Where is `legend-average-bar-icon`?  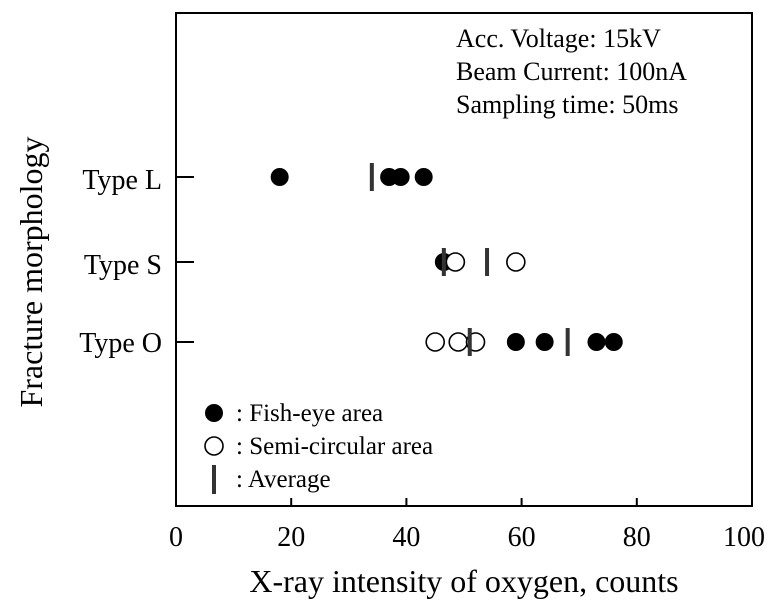
legend-average-bar-icon is located at coordinates (214, 479).